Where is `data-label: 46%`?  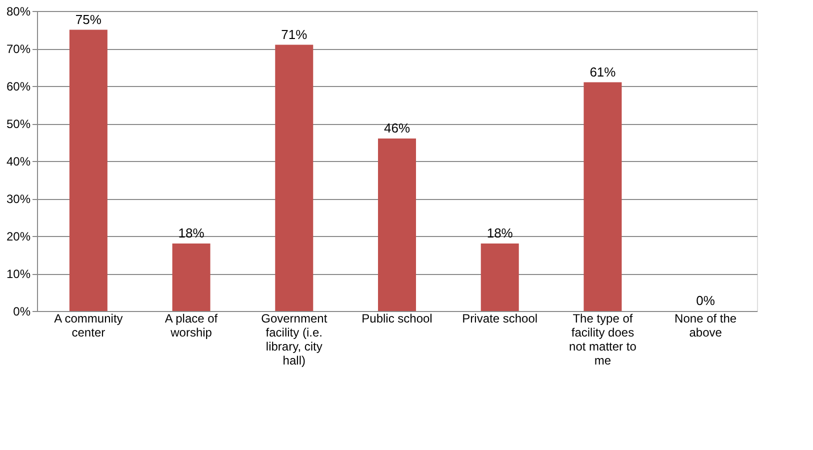 data-label: 46% is located at coordinates (397, 128).